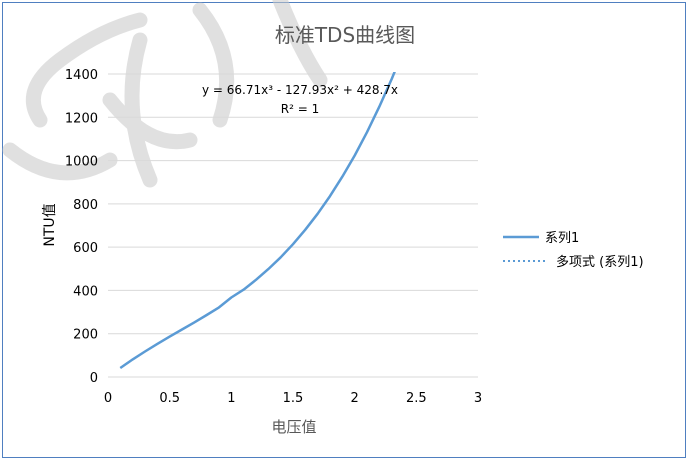 The height and width of the screenshot is (462, 690). What do you see at coordinates (85, 335) in the screenshot?
I see `y-tick-label: 200` at bounding box center [85, 335].